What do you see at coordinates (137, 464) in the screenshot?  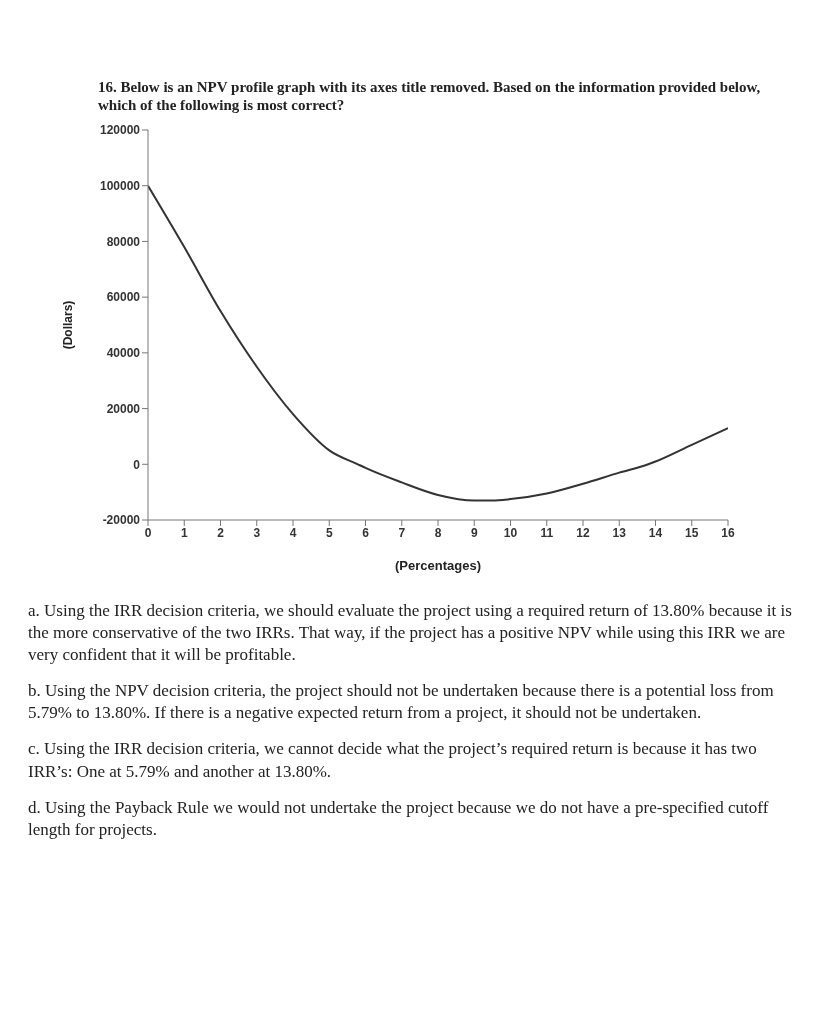 I see `y-tick-label: 0` at bounding box center [137, 464].